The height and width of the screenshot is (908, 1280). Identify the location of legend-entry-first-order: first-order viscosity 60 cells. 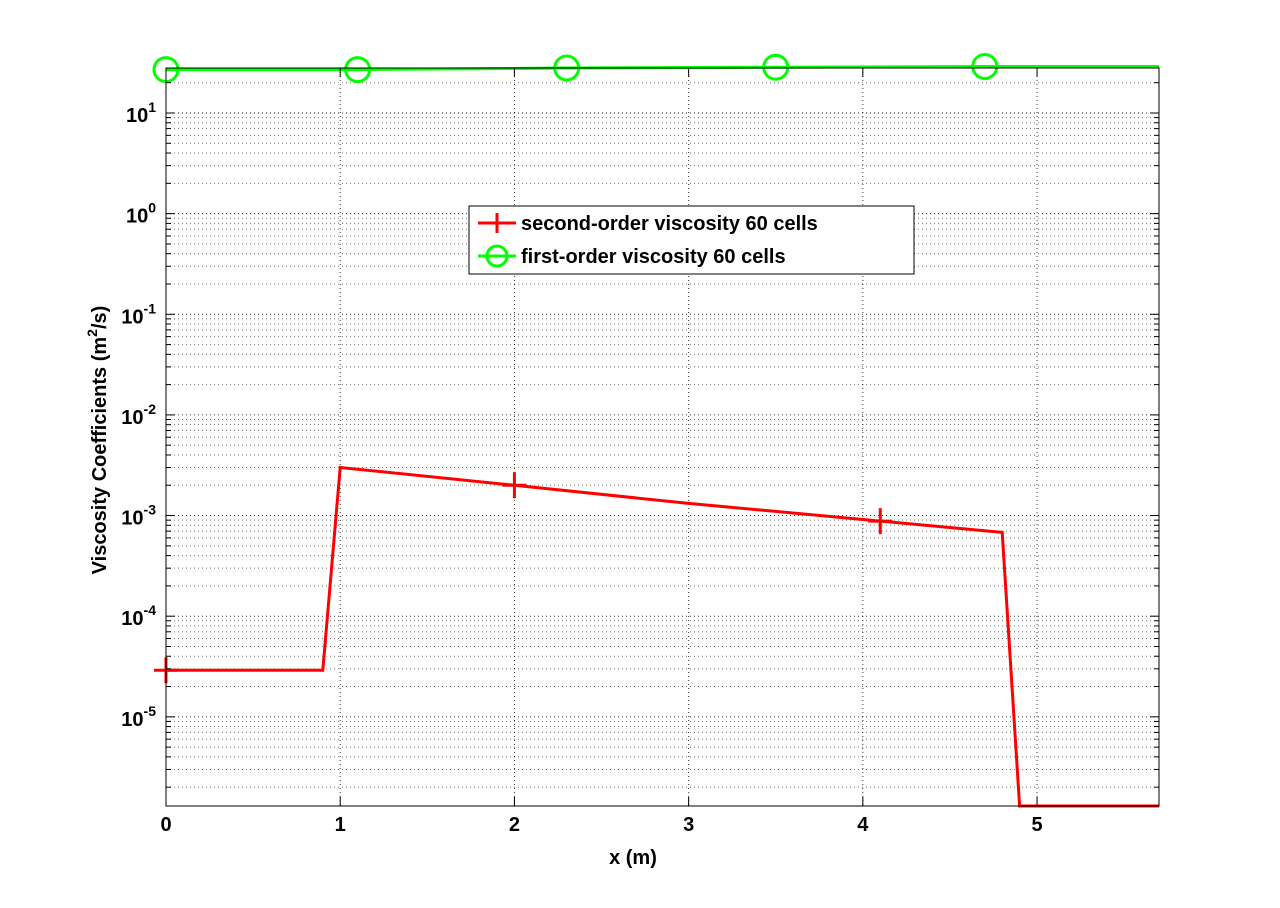
(632, 256).